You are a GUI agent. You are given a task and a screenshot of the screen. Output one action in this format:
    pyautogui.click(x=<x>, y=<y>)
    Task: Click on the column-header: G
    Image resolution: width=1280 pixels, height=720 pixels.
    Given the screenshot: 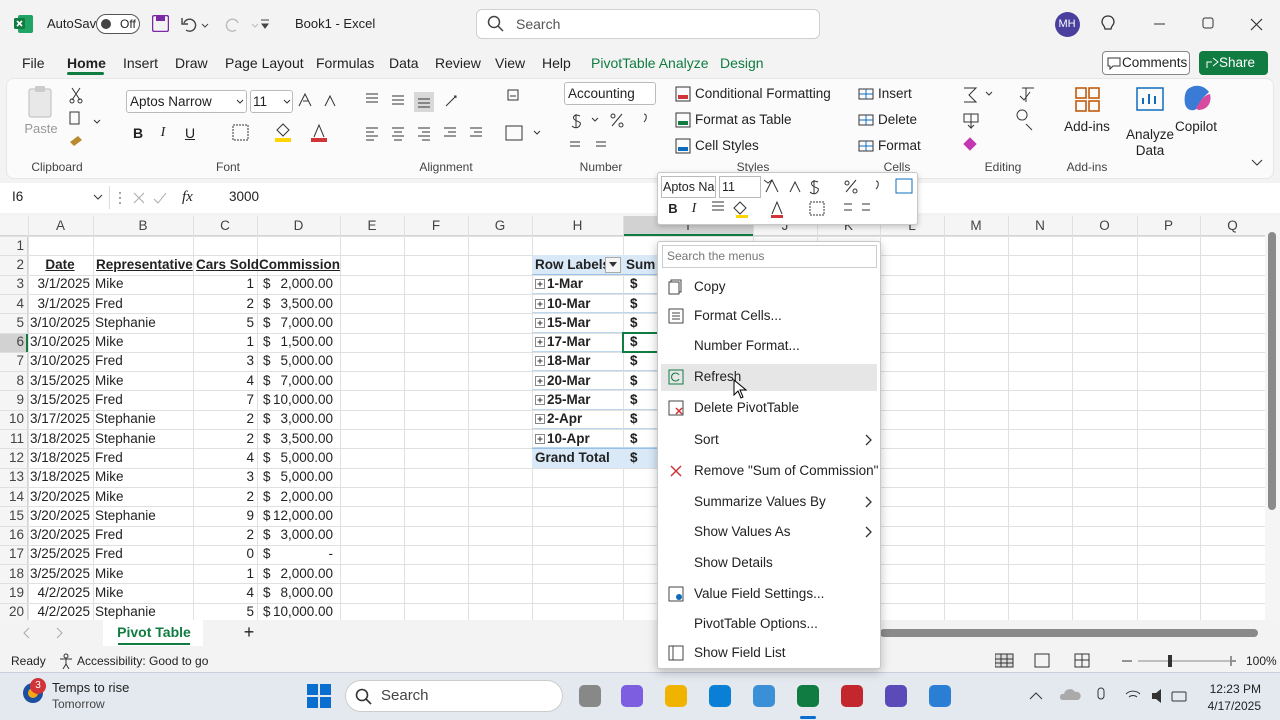 What is the action you would take?
    pyautogui.click(x=500, y=225)
    